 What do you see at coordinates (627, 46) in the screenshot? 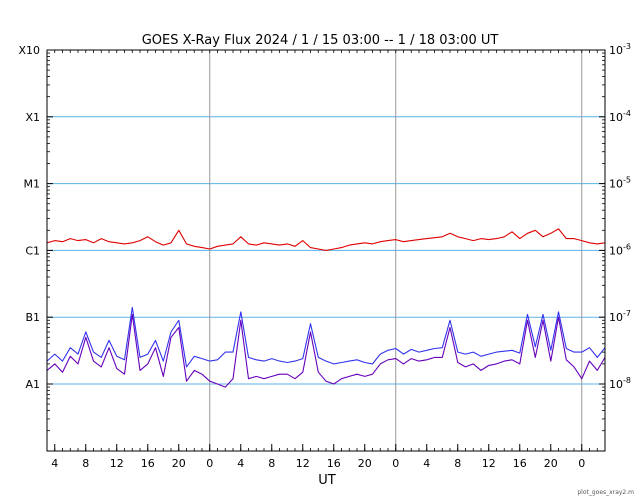
I see `right-axis-exponent: -3` at bounding box center [627, 46].